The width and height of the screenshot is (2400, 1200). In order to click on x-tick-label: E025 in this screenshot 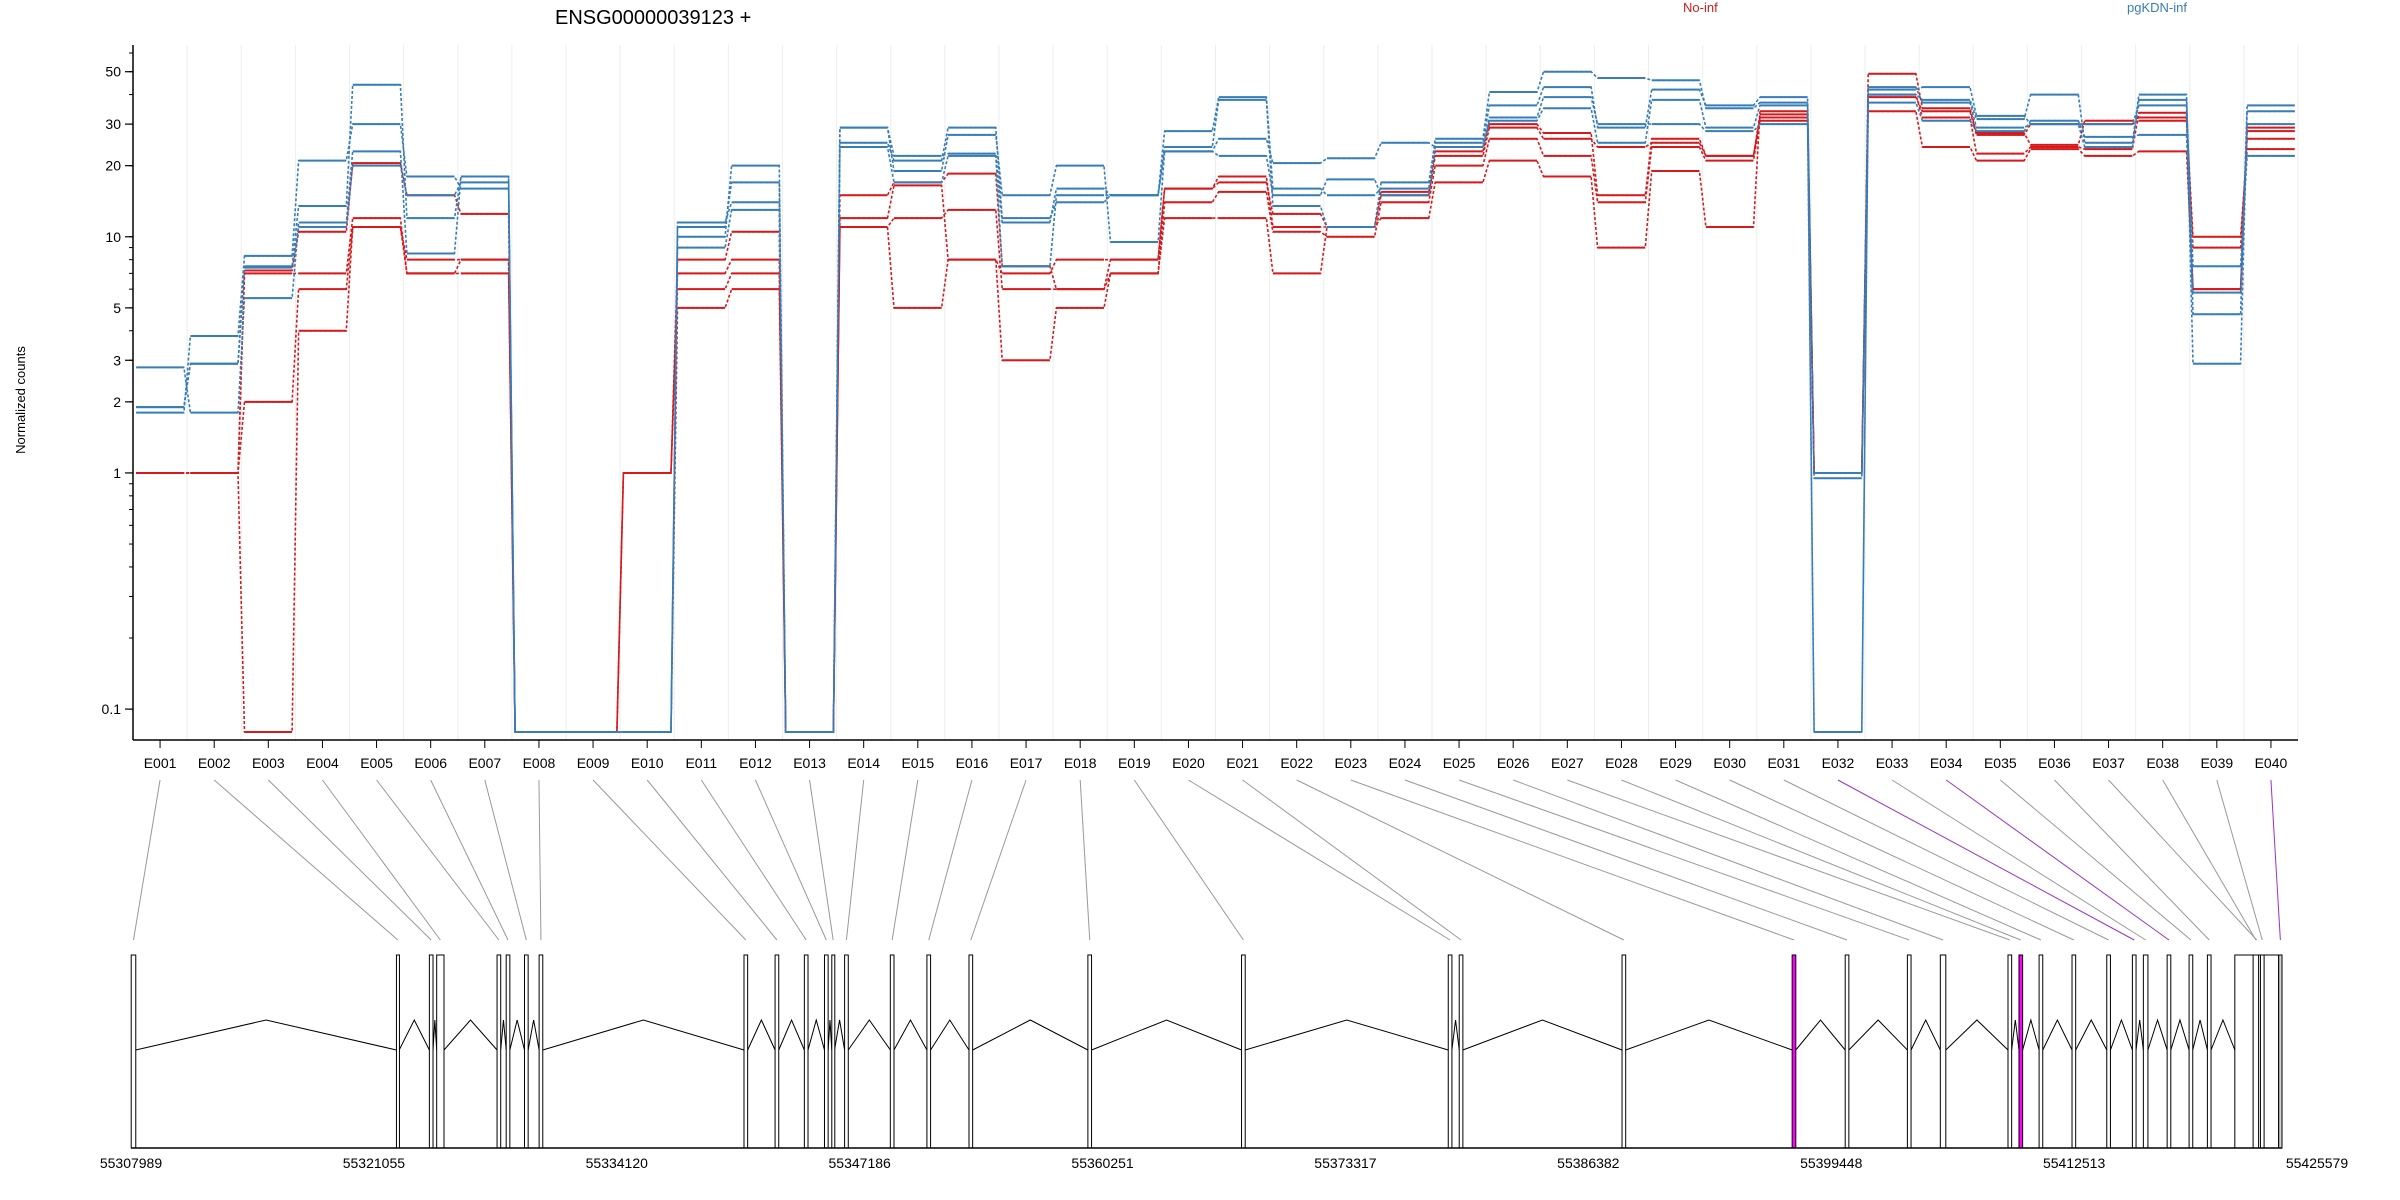, I will do `click(1459, 763)`.